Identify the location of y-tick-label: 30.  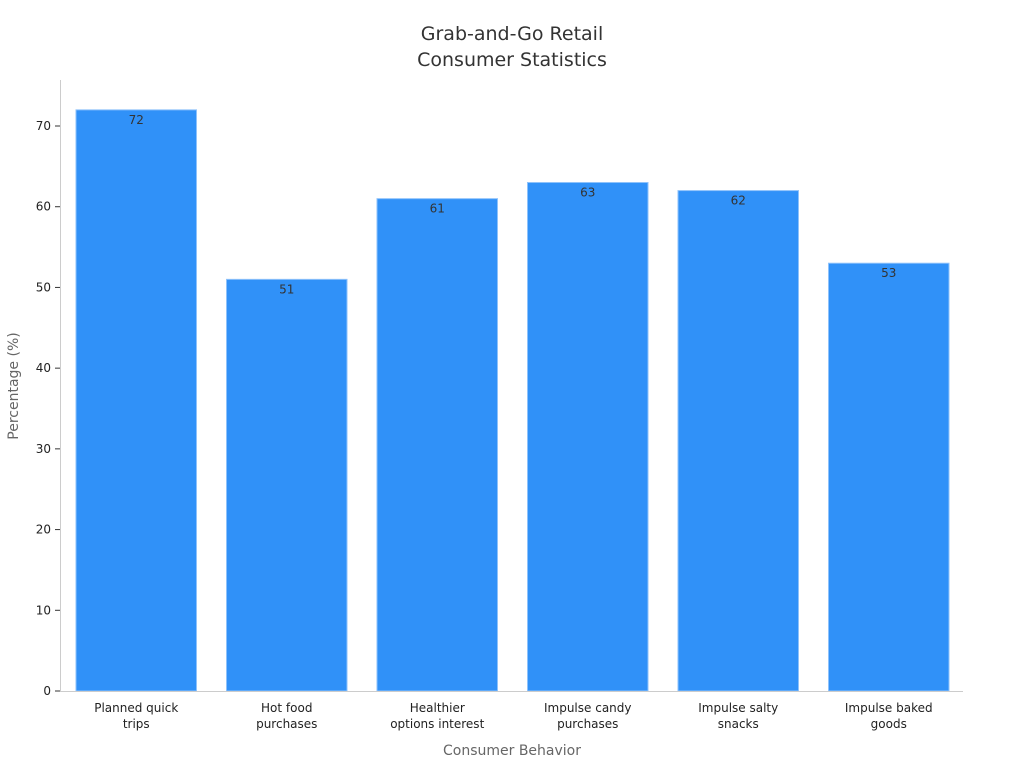
(43, 449).